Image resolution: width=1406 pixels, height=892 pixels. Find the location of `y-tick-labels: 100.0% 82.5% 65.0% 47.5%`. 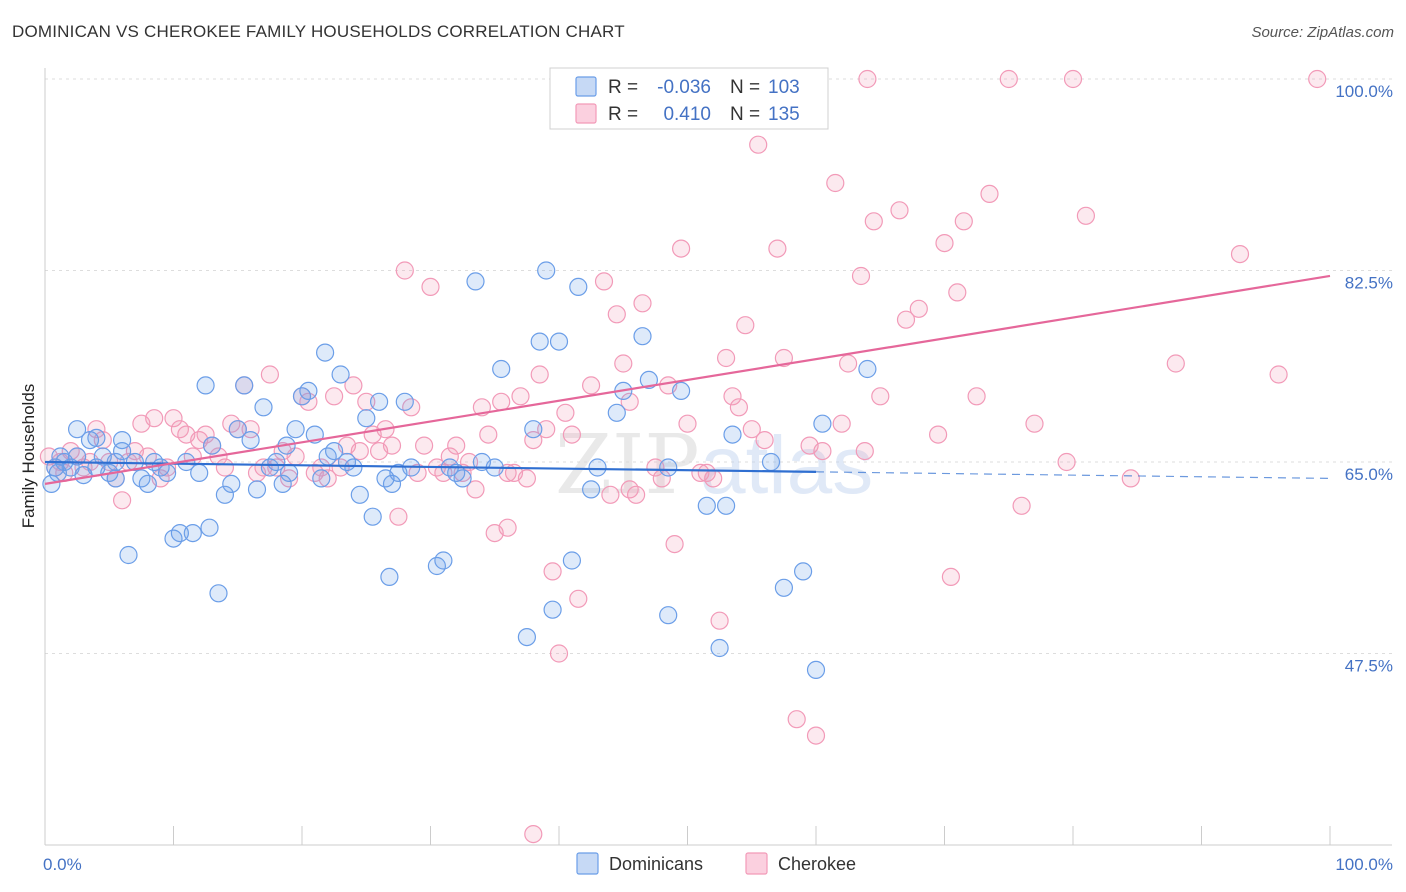

y-tick-labels: 100.0% 82.5% 65.0% 47.5% is located at coordinates (1364, 379).